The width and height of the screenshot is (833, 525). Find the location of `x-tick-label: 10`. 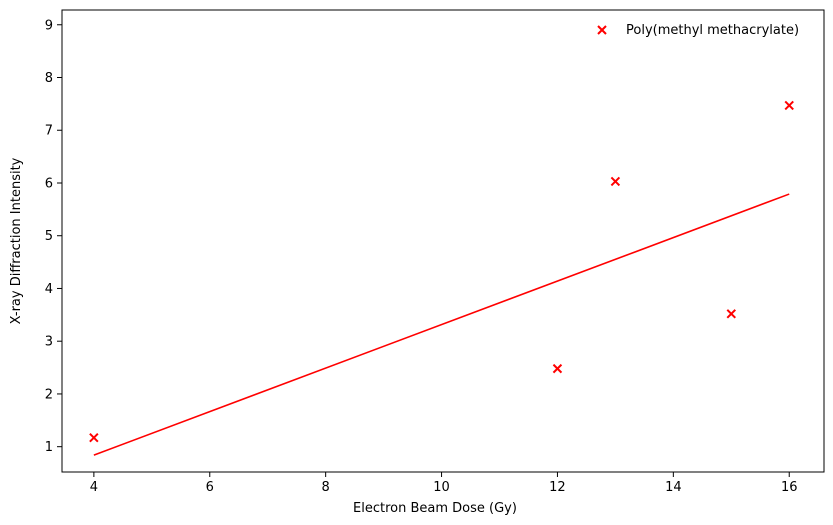

x-tick-label: 10 is located at coordinates (441, 487).